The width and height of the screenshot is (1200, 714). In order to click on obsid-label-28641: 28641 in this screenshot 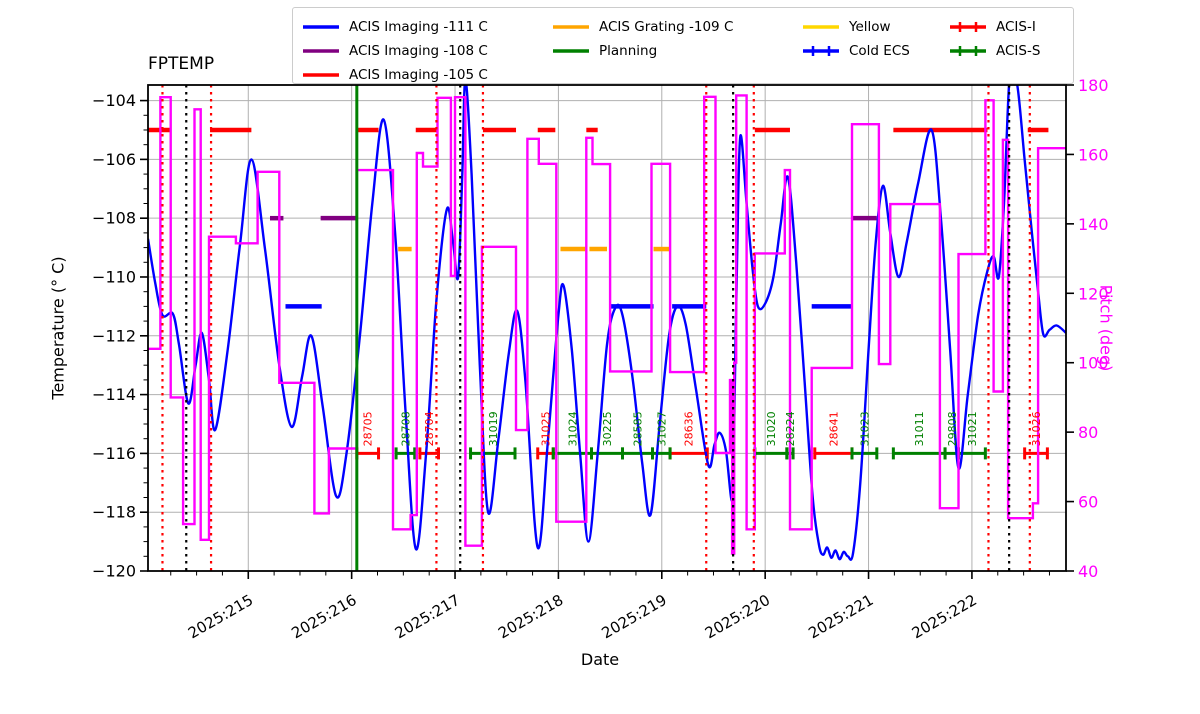, I will do `click(833, 428)`.